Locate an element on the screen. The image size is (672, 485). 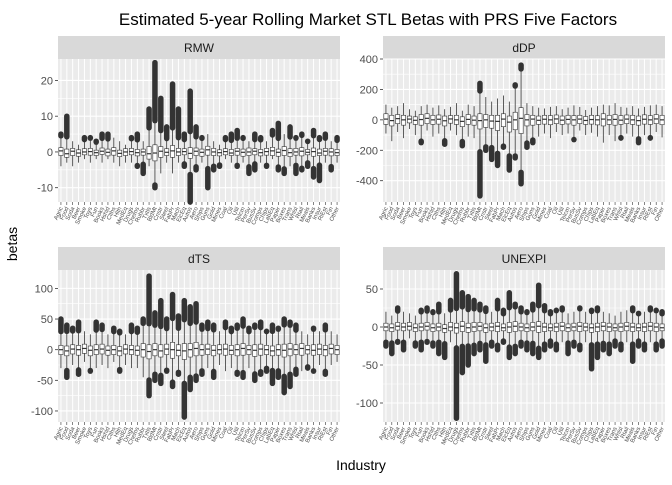
boxplot-hlth is located at coordinates (444, 337).